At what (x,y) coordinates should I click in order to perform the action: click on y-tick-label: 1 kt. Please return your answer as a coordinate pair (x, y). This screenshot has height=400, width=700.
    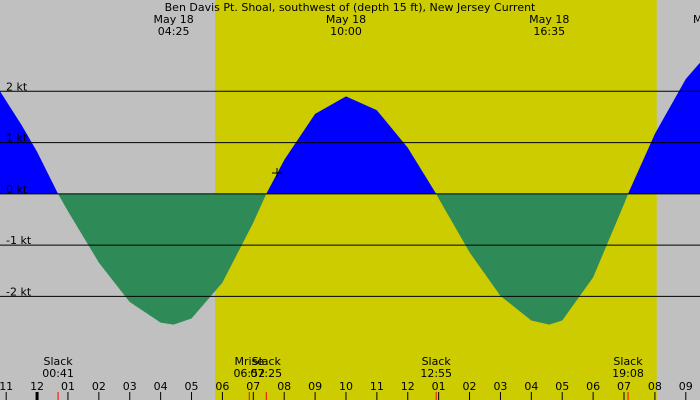
    Looking at the image, I should click on (17, 138).